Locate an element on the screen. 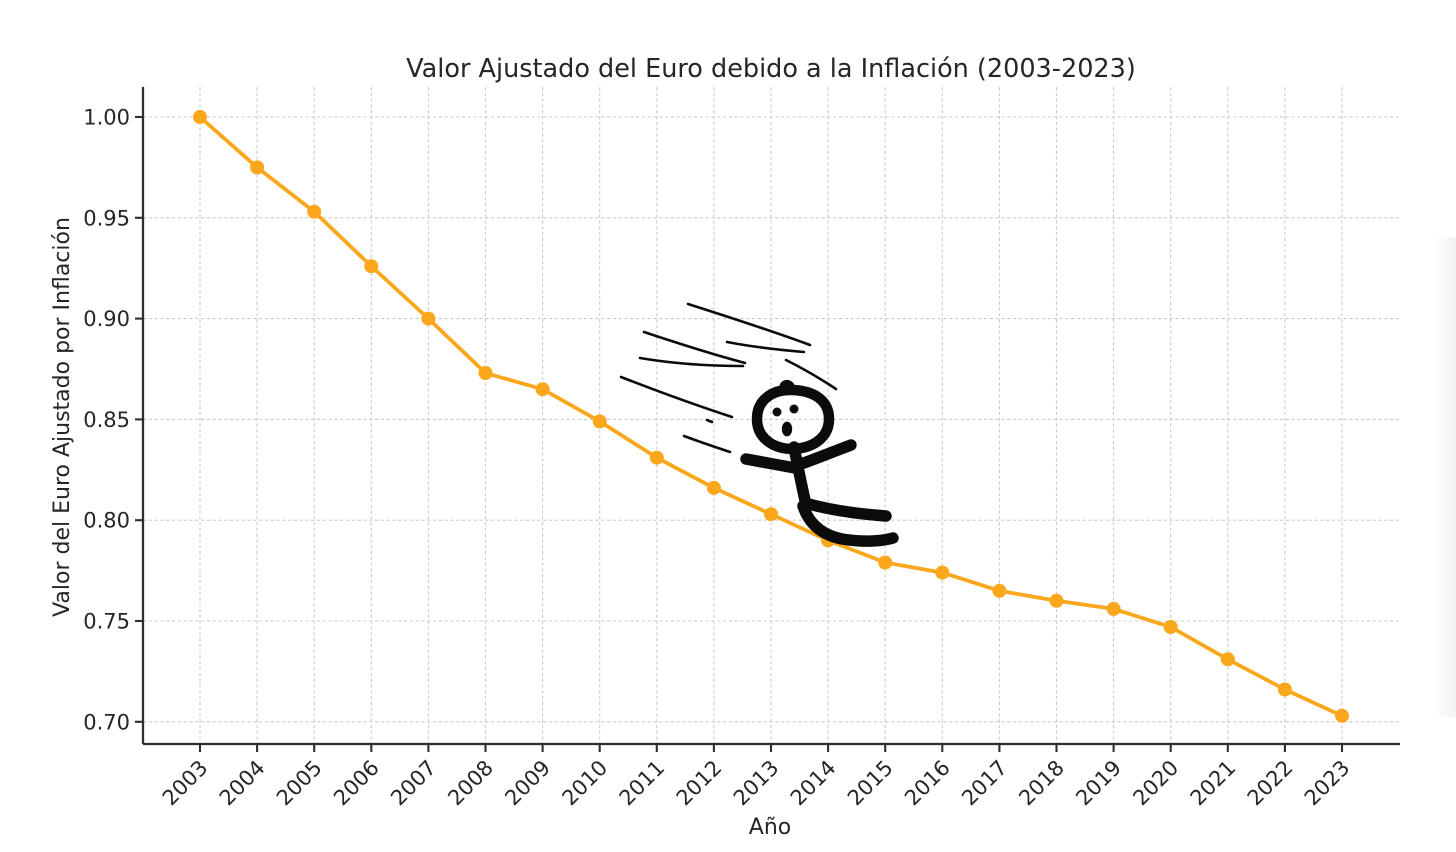 The height and width of the screenshot is (852, 1456). x-tick-label: 2011 is located at coordinates (642, 783).